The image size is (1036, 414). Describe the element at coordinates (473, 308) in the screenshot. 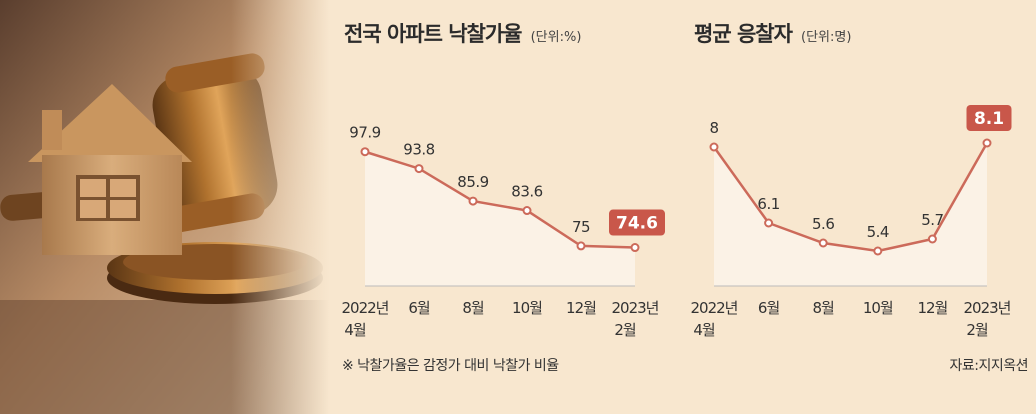

I see `chart1-x-tick-label: 8월` at that location.